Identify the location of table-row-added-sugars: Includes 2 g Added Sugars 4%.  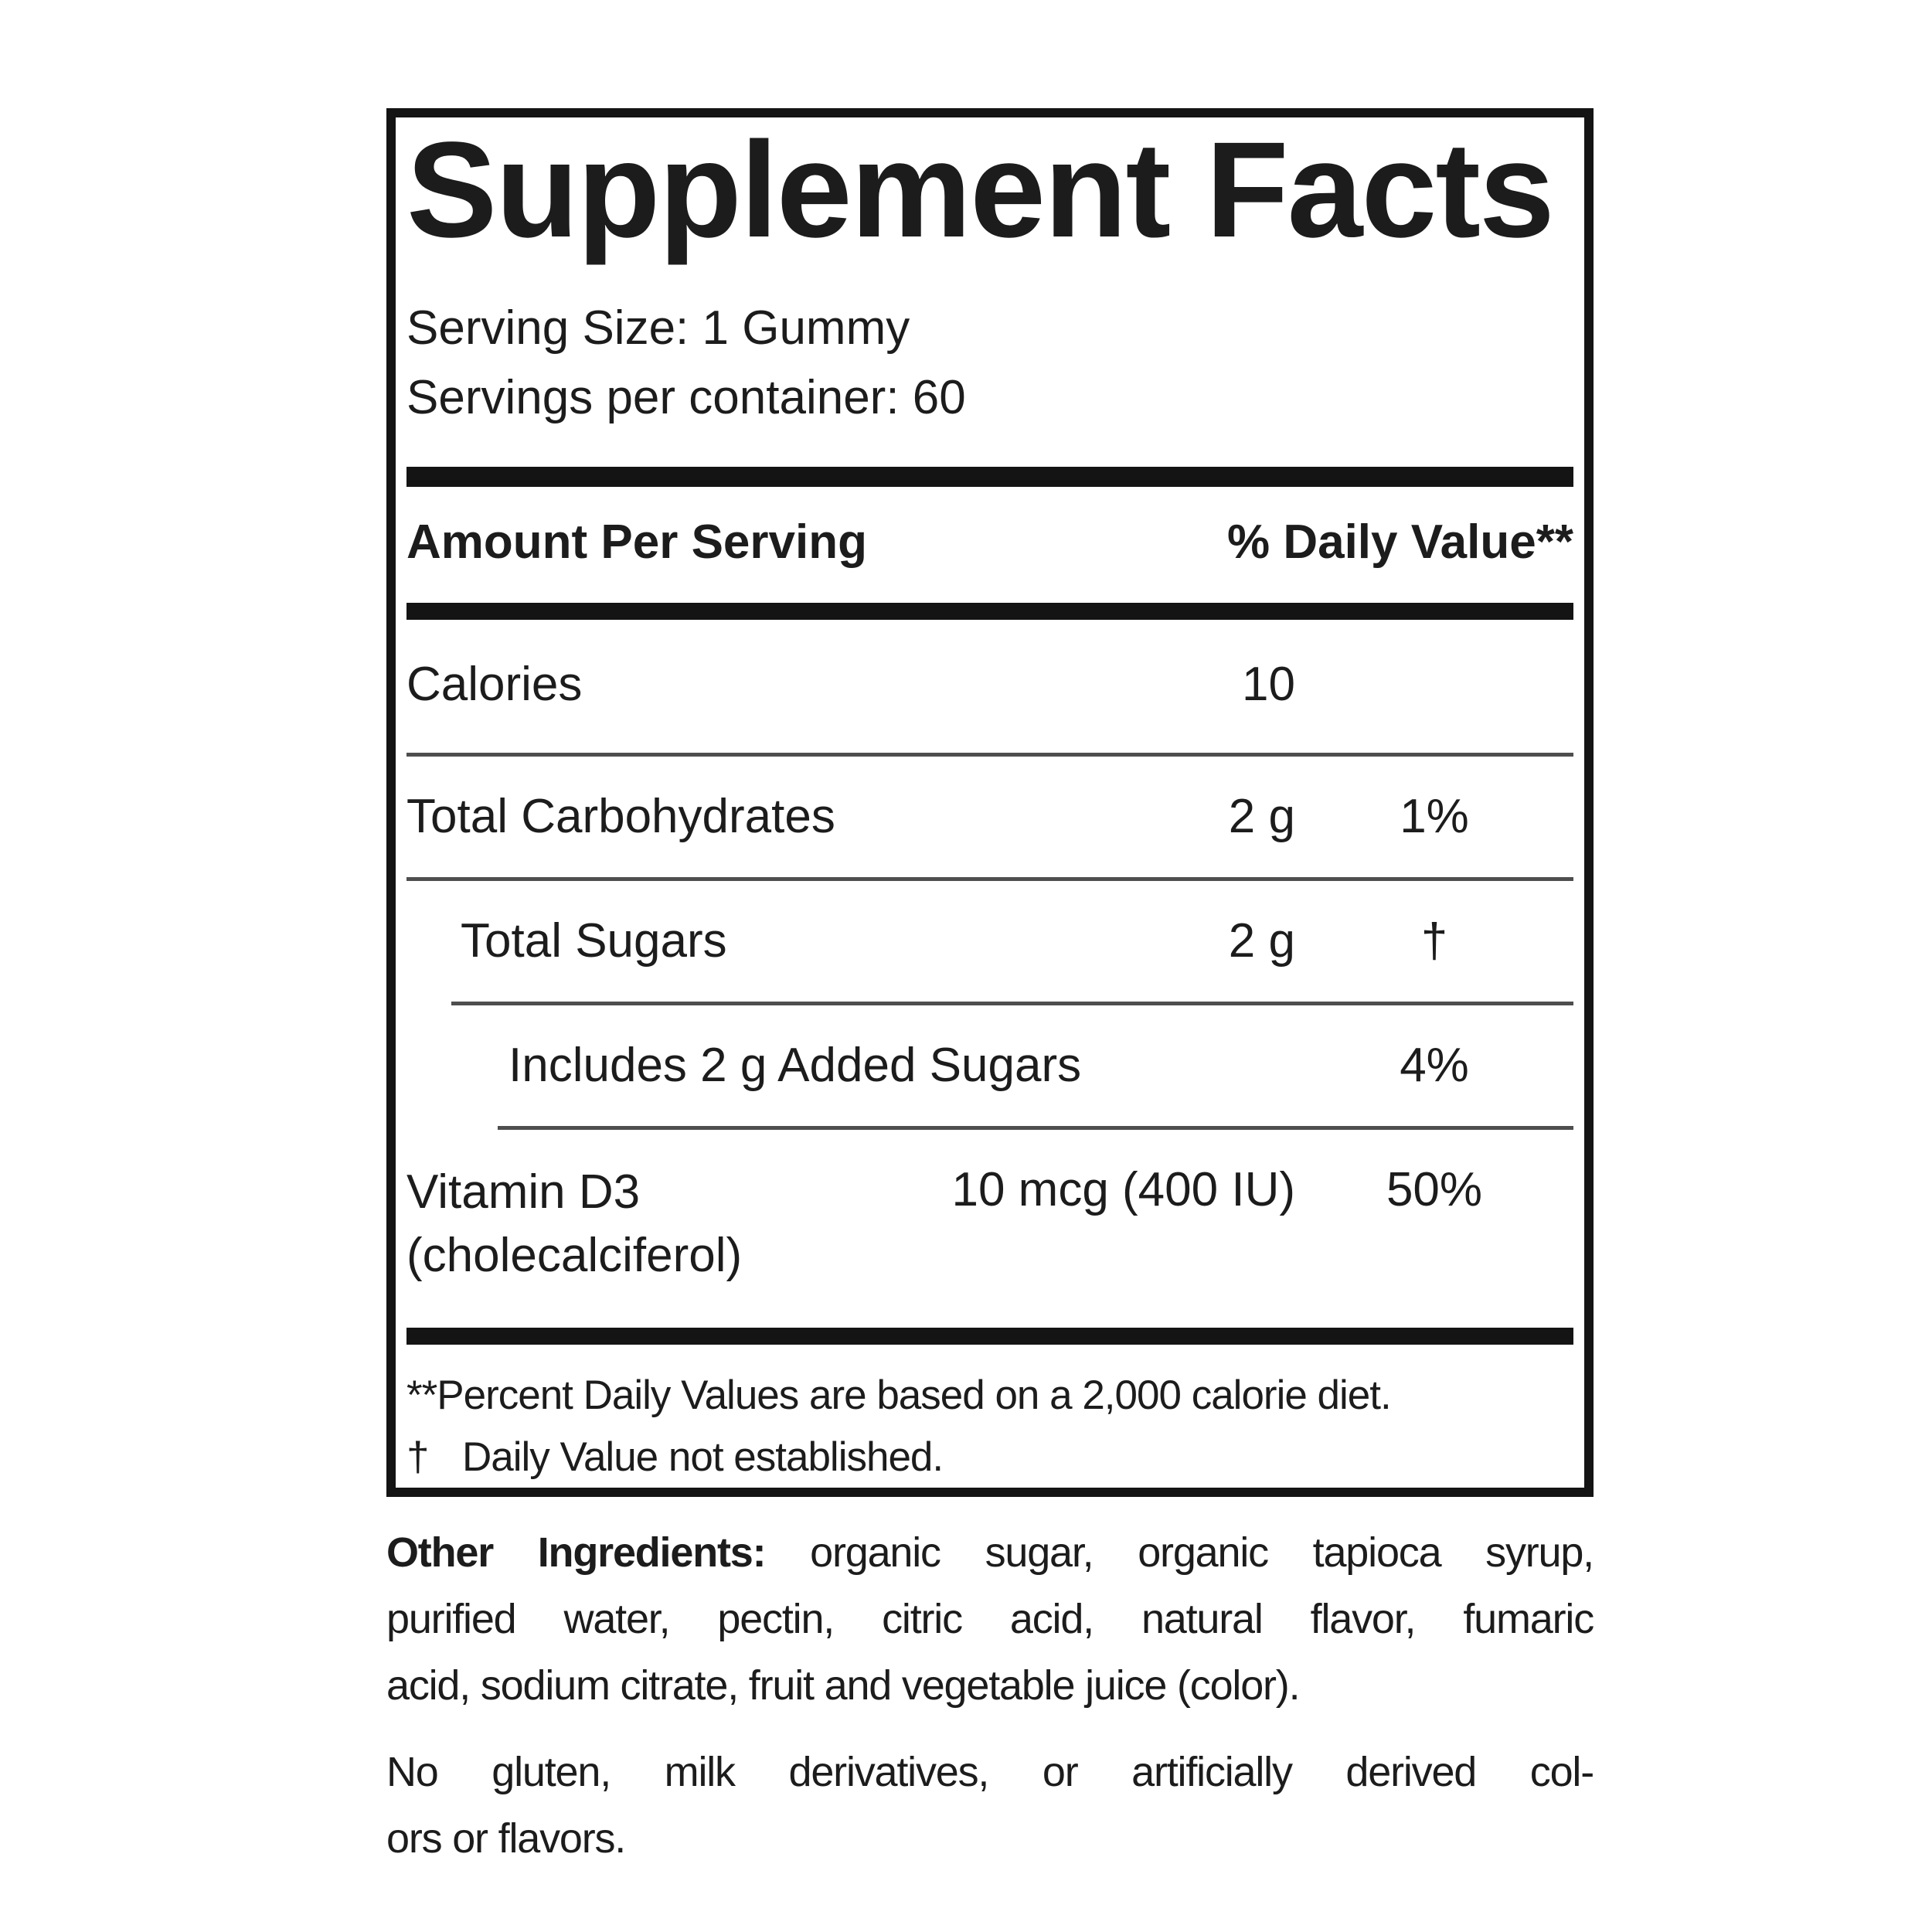
(990, 1065).